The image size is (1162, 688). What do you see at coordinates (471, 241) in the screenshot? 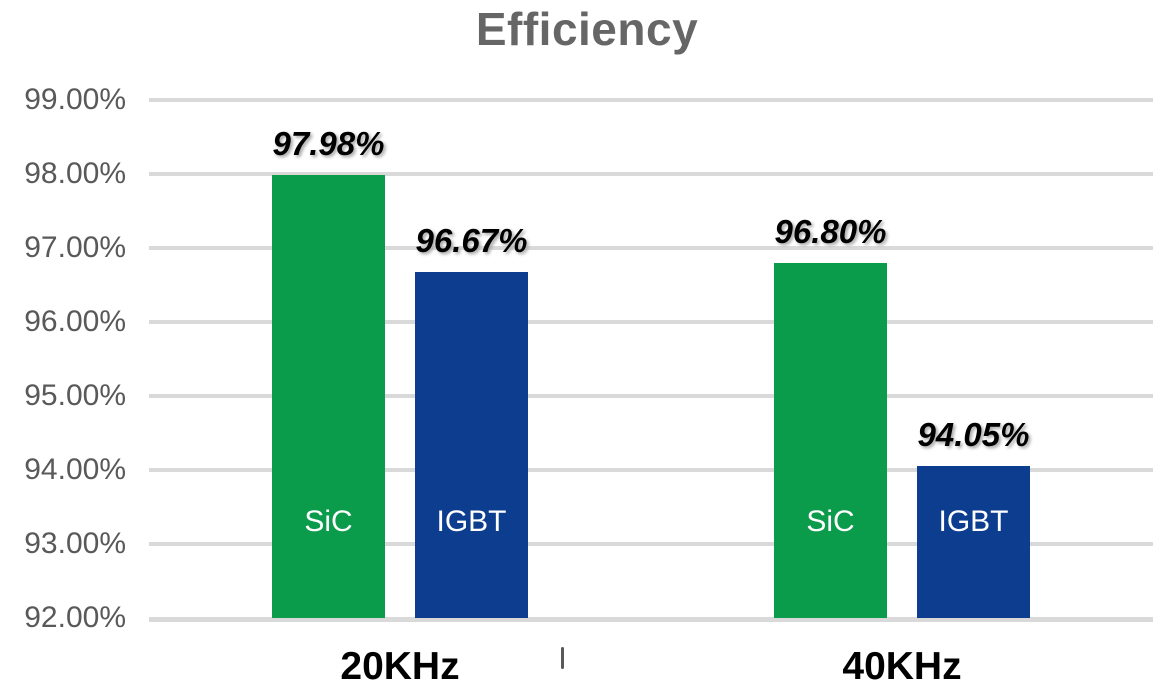
I see `data-label-igbt-20khz: 96.67%` at bounding box center [471, 241].